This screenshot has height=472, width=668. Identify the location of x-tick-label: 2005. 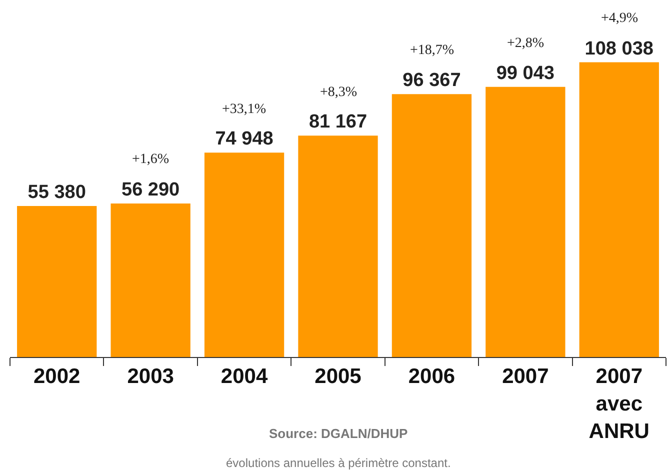
(338, 376).